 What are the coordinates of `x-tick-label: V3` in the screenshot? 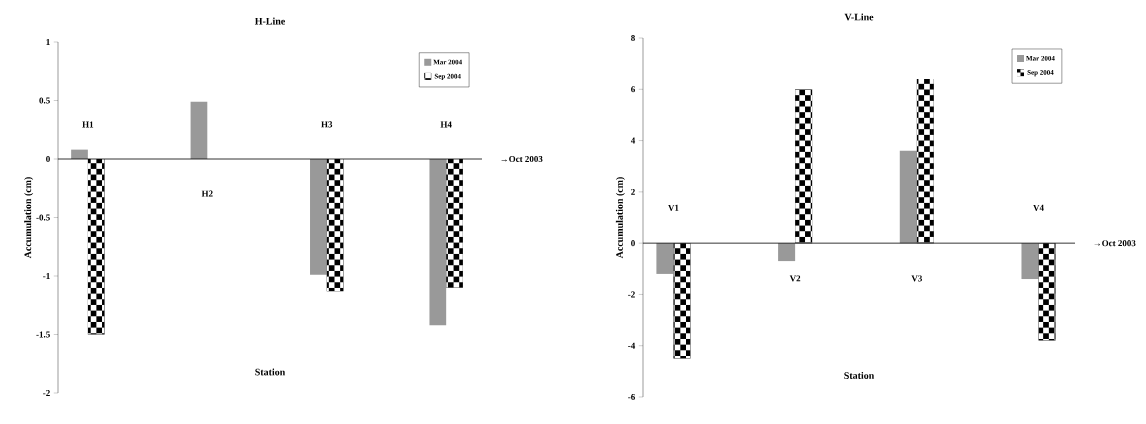 It's located at (916, 278).